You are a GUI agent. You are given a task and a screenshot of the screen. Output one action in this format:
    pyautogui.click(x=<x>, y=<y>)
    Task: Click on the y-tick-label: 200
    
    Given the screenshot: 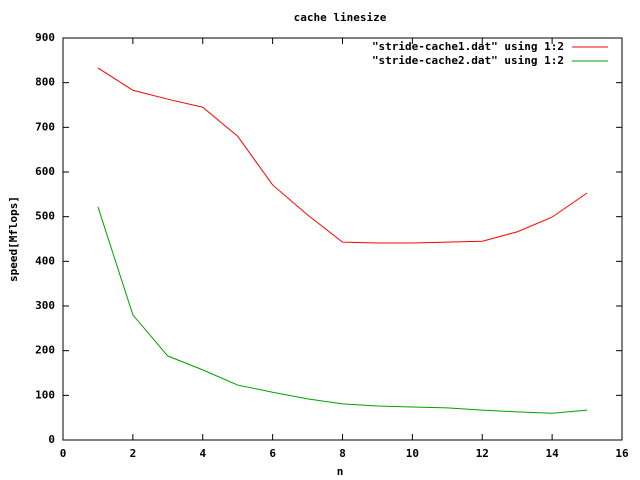 What is the action you would take?
    pyautogui.click(x=45, y=350)
    